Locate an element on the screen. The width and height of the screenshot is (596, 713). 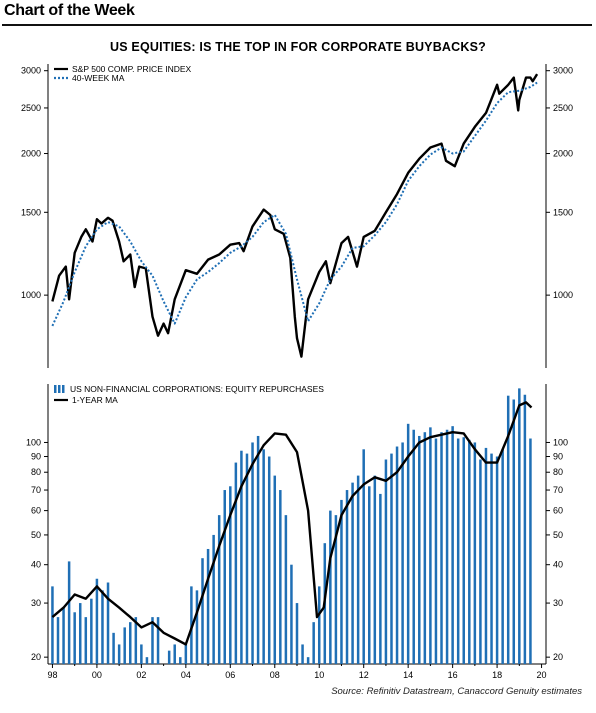
x-tick-label: 98 is located at coordinates (52, 675).